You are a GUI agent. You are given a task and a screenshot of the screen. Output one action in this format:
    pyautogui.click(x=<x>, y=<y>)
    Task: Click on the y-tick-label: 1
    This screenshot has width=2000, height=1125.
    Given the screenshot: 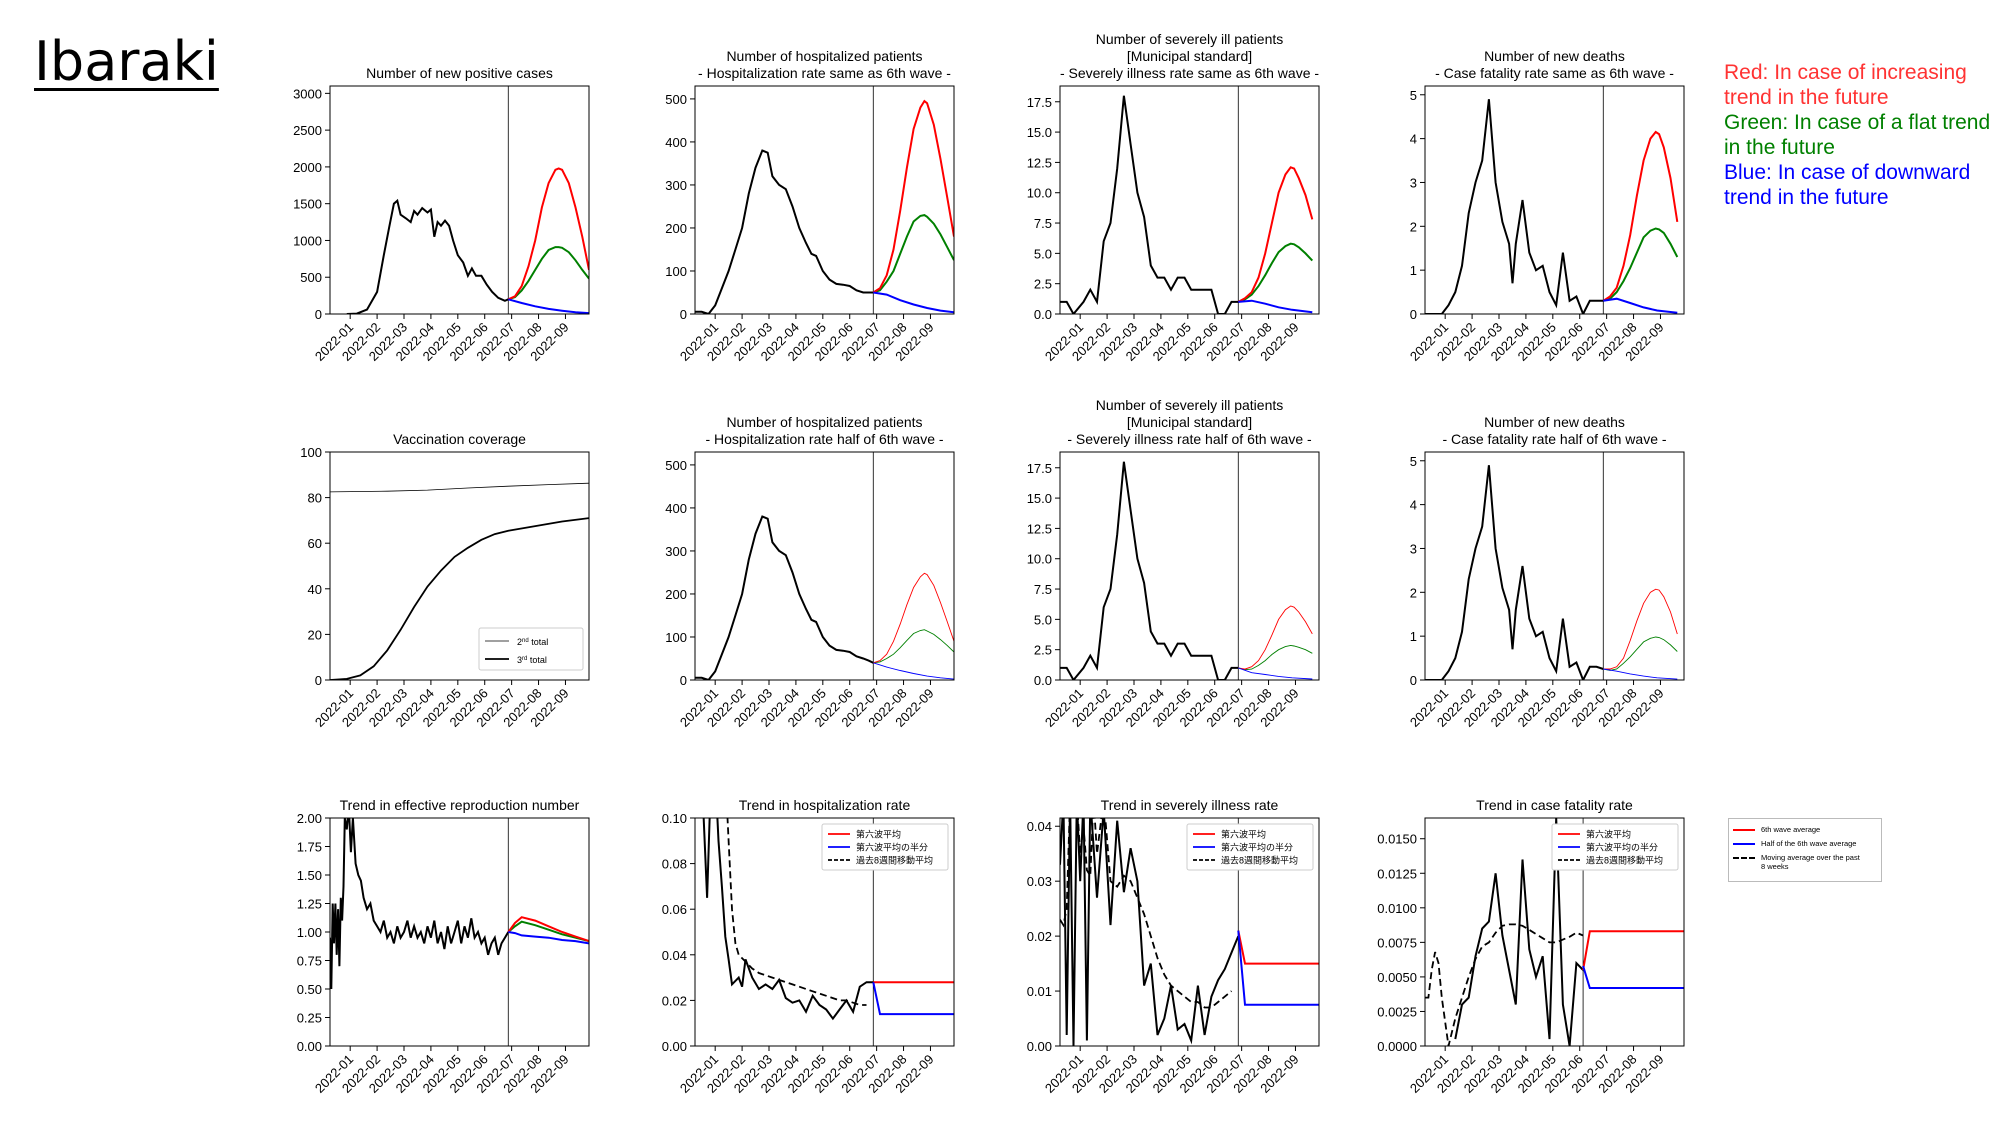 What is the action you would take?
    pyautogui.click(x=1413, y=636)
    